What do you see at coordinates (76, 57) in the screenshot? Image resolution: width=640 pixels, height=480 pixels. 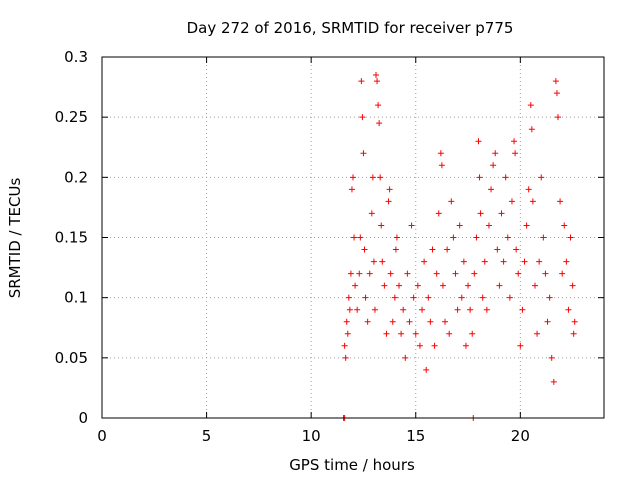 I see `y-tick-label: 0.3` at bounding box center [76, 57].